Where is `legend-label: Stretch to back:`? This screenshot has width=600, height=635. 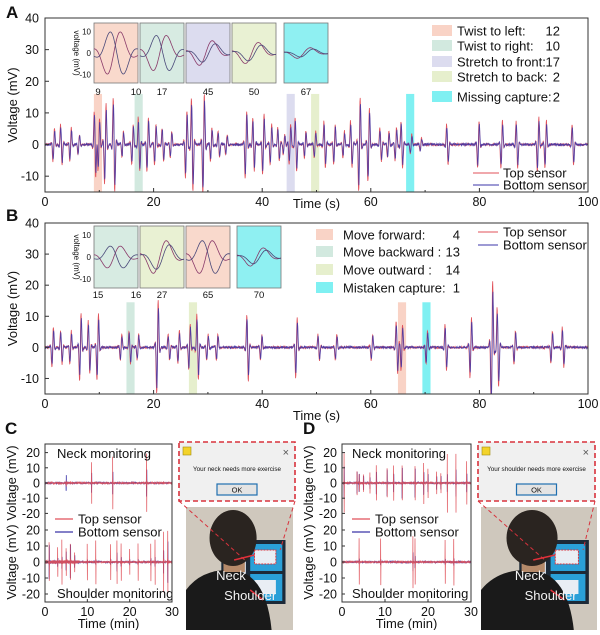
legend-label: Stretch to back: is located at coordinates (502, 77).